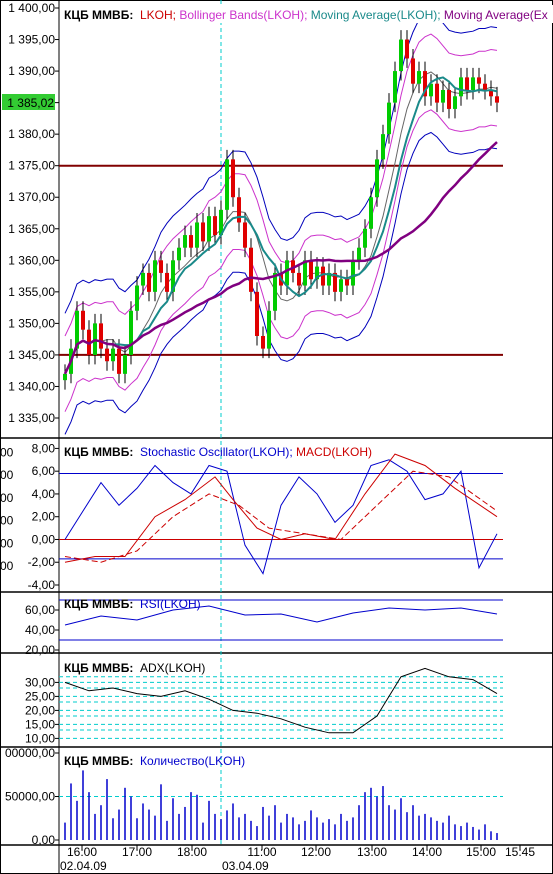 The image size is (553, 874). Describe the element at coordinates (332, 452) in the screenshot. I see `legend-series-label: MACD(LKOH)` at that location.